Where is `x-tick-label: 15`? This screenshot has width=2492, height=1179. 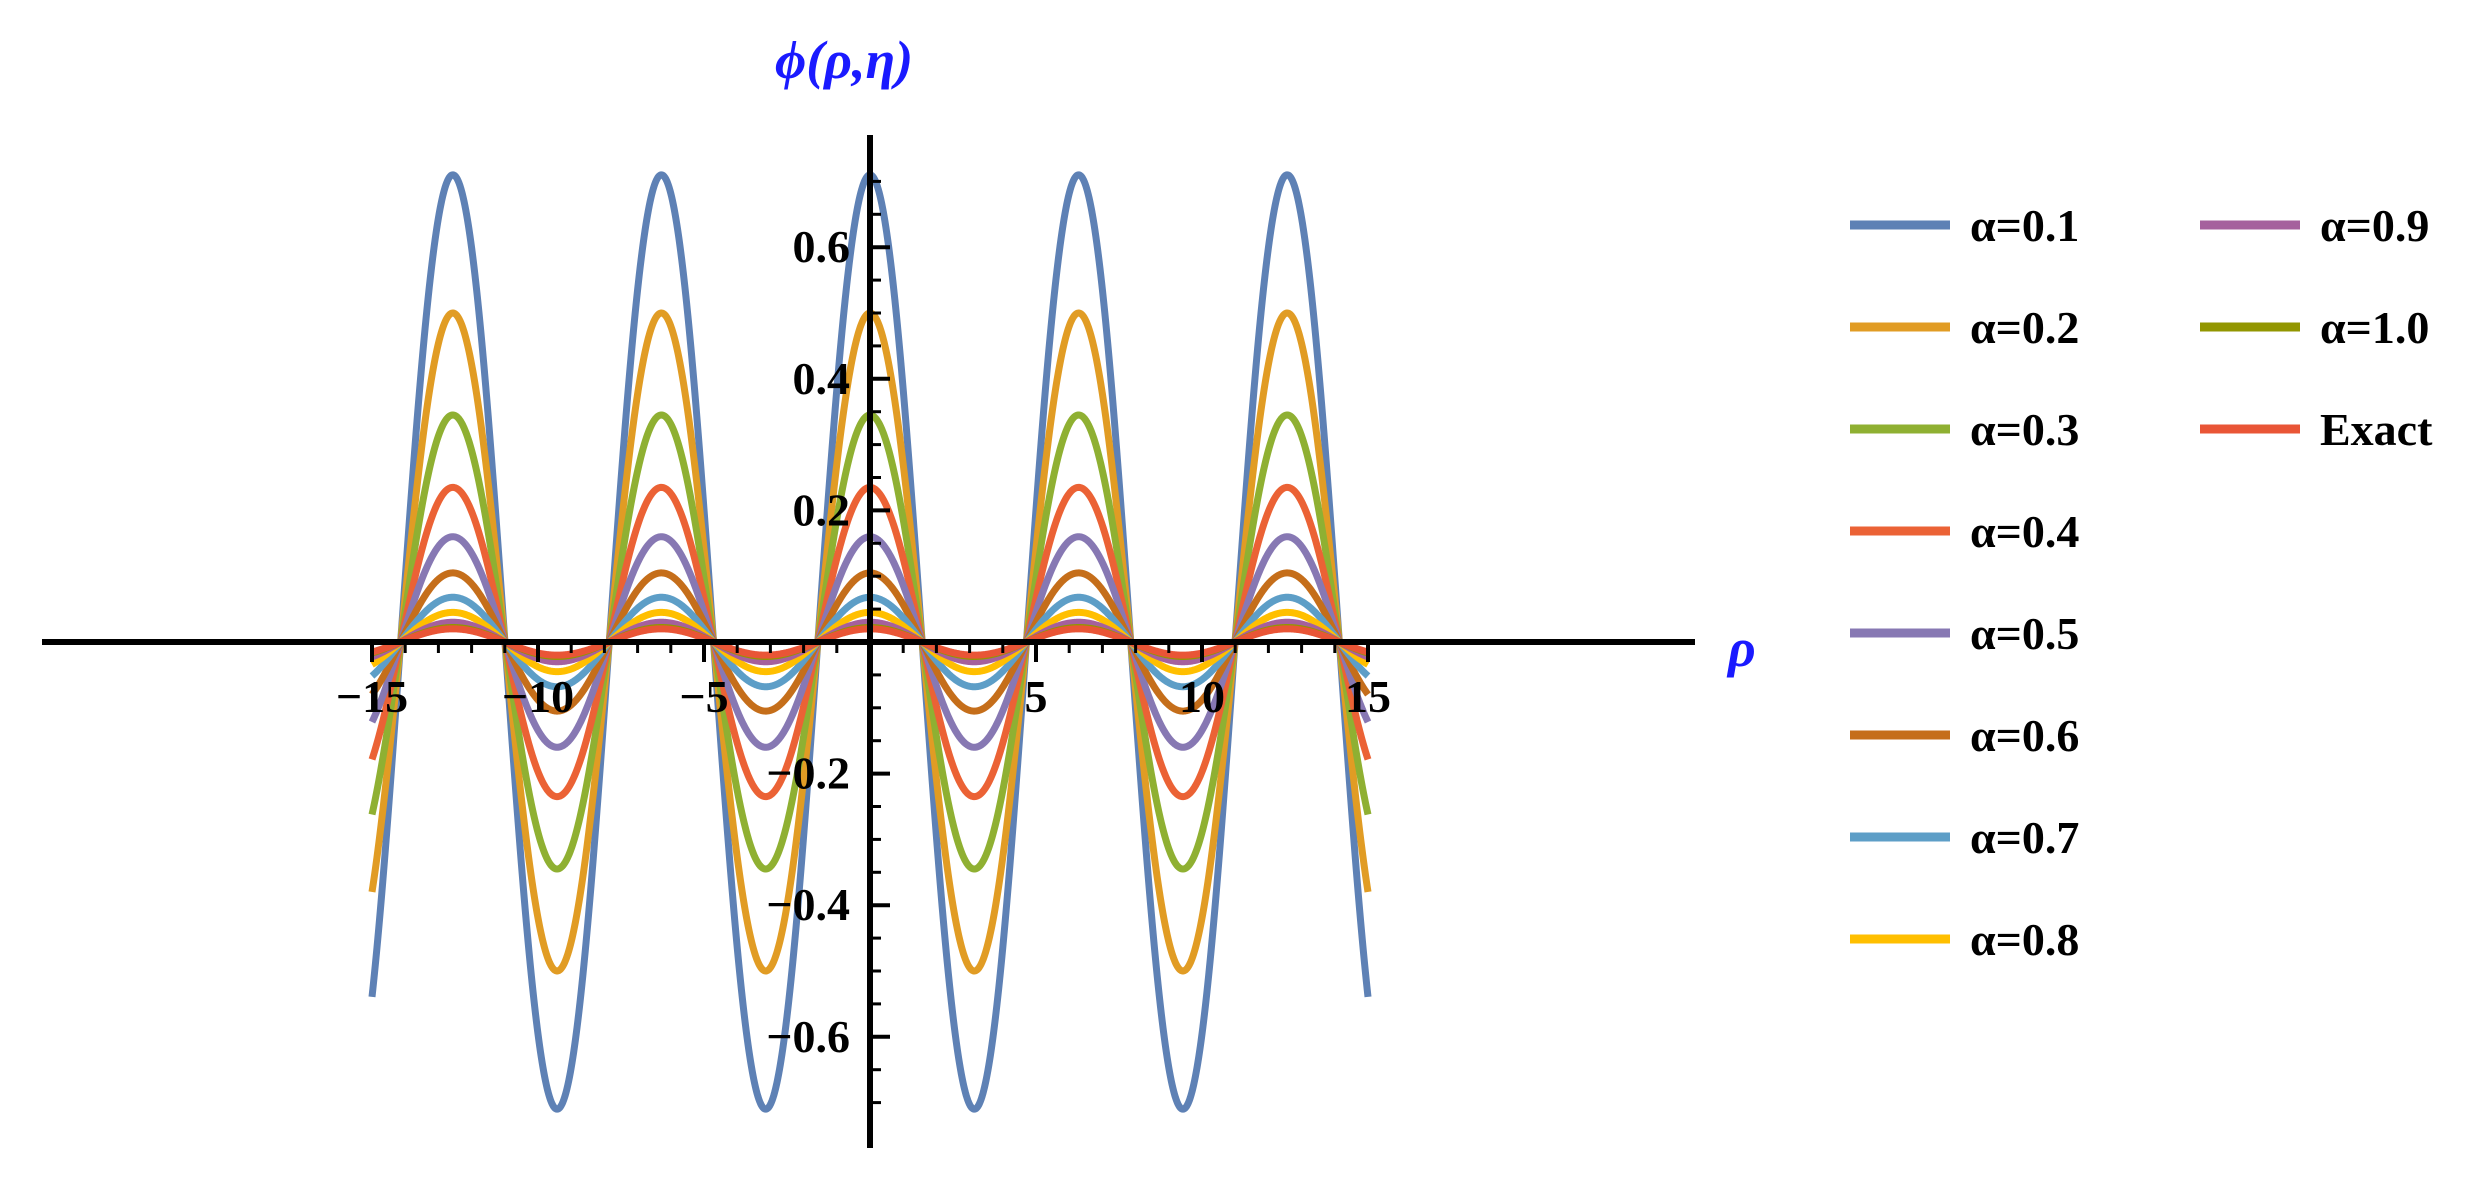
x-tick-label: 15 is located at coordinates (1368, 696).